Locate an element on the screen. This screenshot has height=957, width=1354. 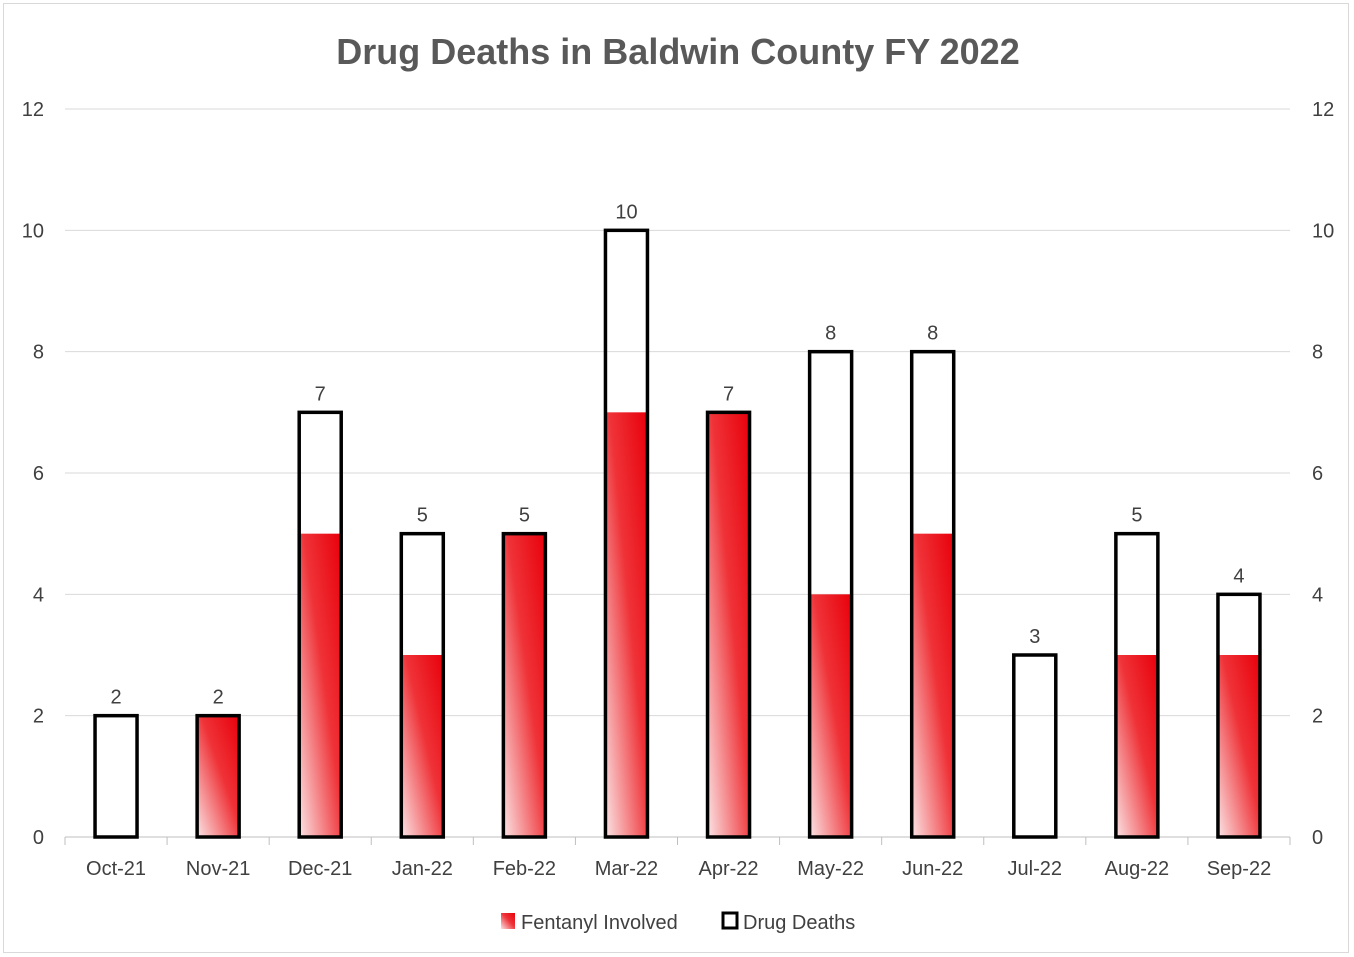
y-tick-label-left: 10 is located at coordinates (33, 231).